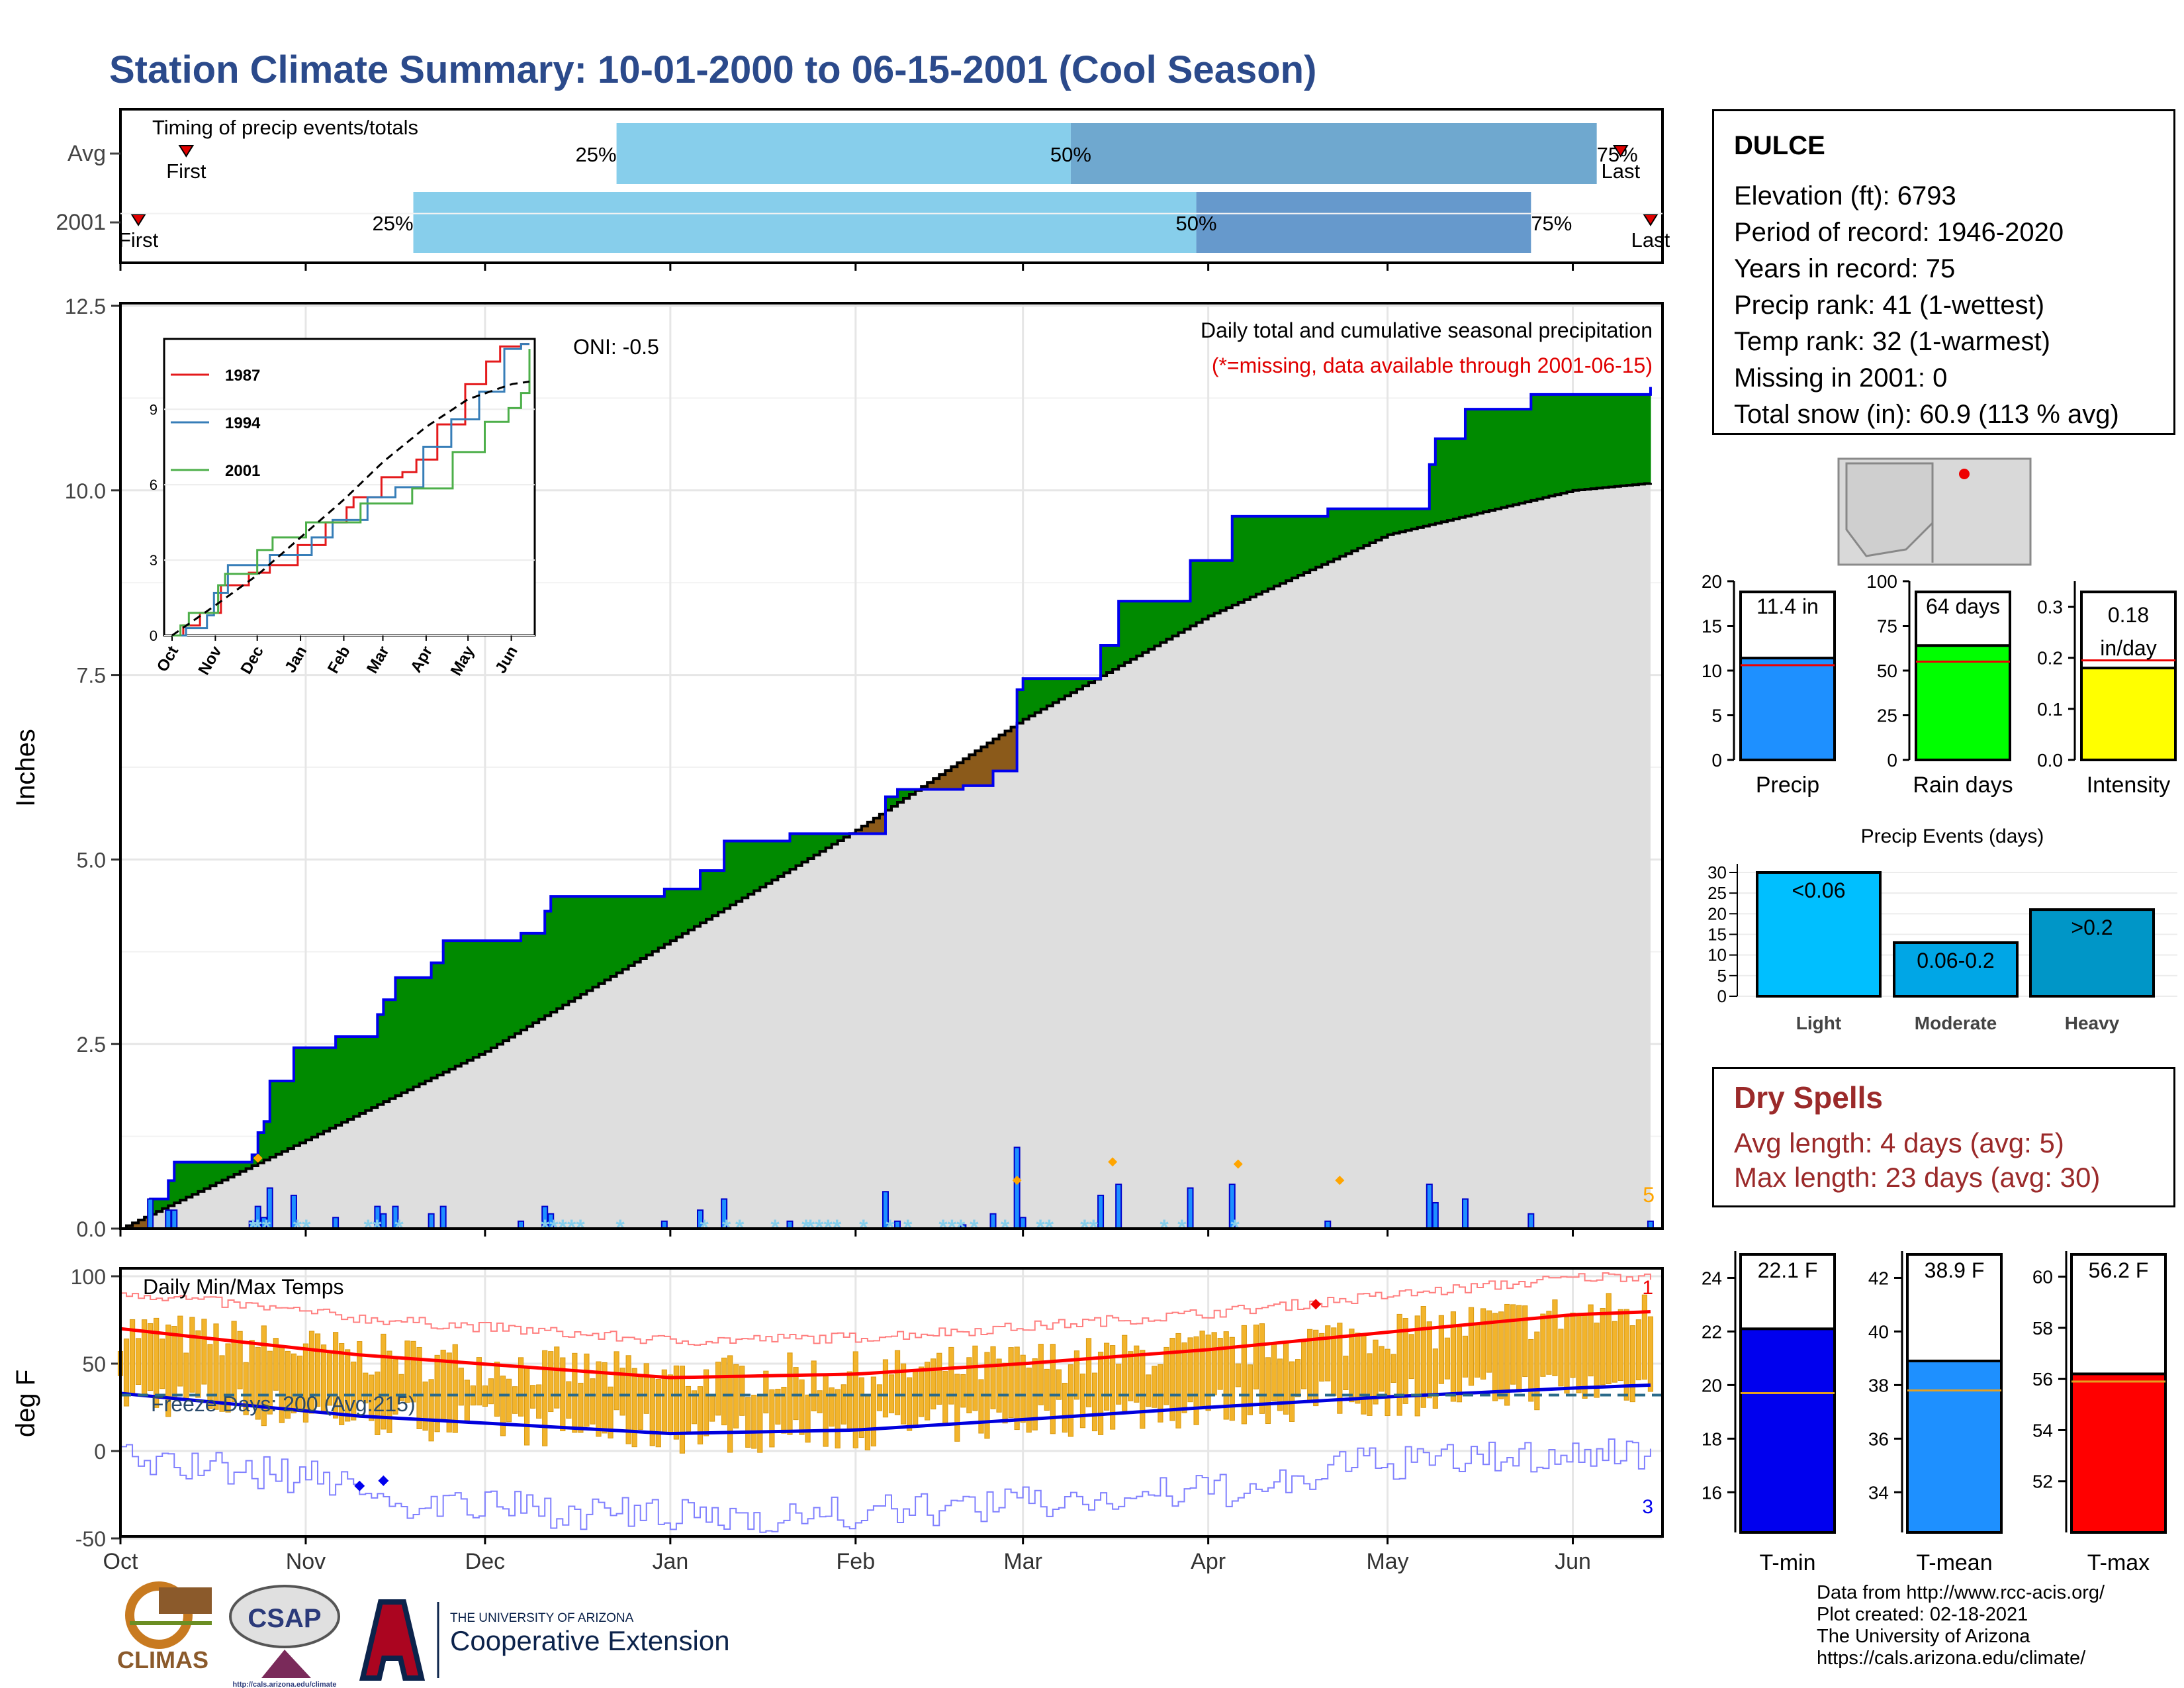 Image resolution: width=2184 pixels, height=1688 pixels. I want to click on dry-spells-title: Dry Spells, so click(1809, 1097).